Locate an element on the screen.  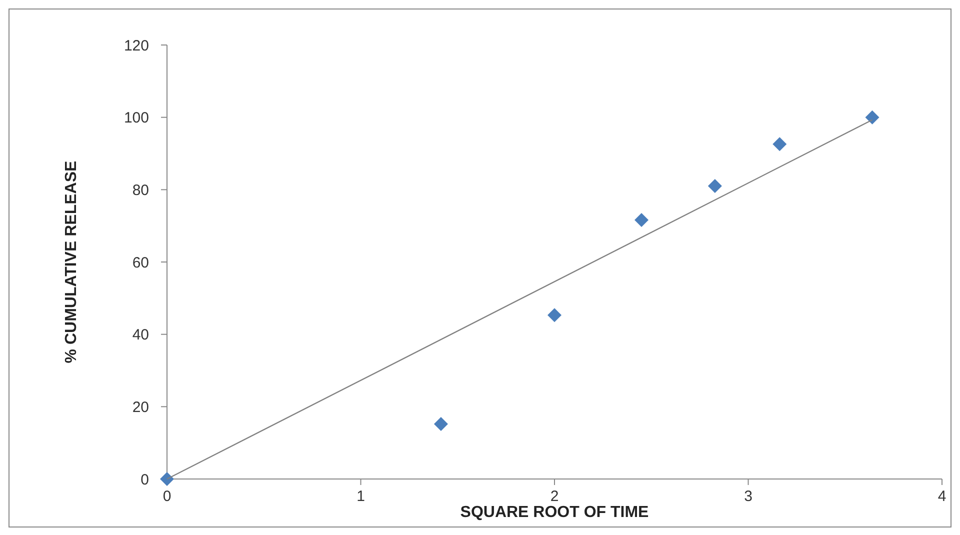
y-tick-label: 20 is located at coordinates (140, 407).